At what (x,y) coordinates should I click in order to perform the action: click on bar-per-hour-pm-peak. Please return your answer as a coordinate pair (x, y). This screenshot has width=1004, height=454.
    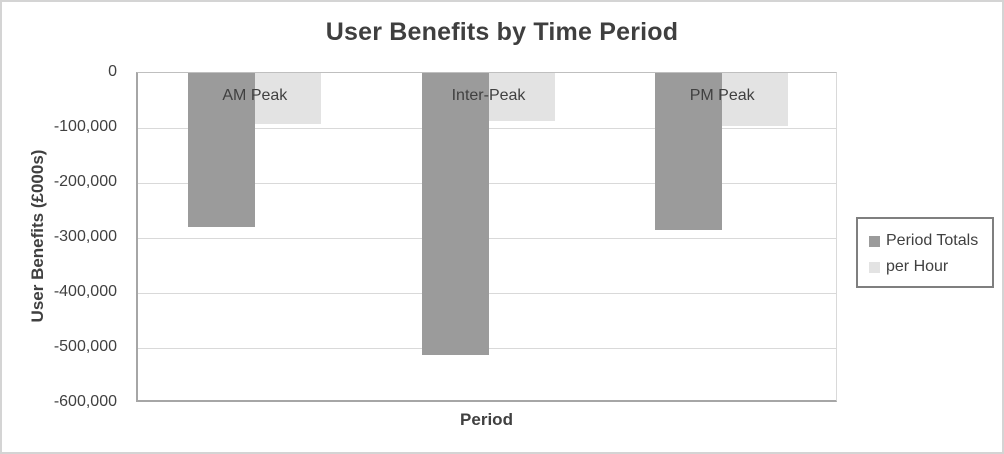
    Looking at the image, I should click on (755, 99).